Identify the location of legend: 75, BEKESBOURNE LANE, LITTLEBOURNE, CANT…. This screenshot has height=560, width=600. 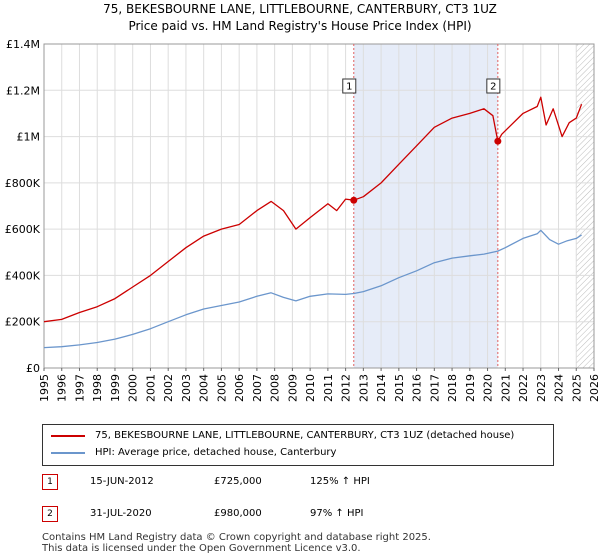
(298, 445).